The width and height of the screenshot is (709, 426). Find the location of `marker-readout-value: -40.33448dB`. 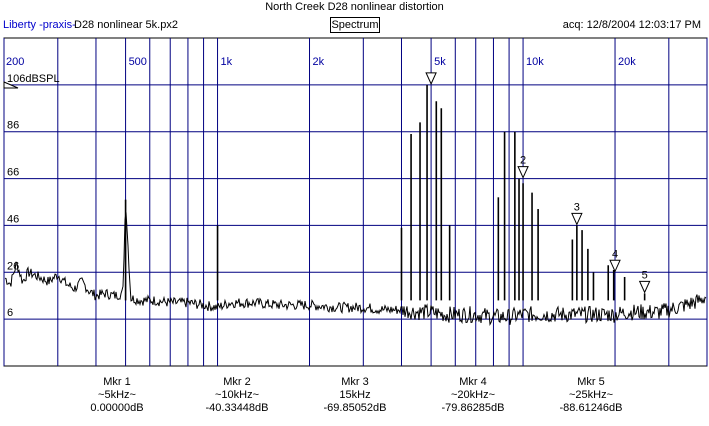

marker-readout-value: -40.33448dB is located at coordinates (237, 408).